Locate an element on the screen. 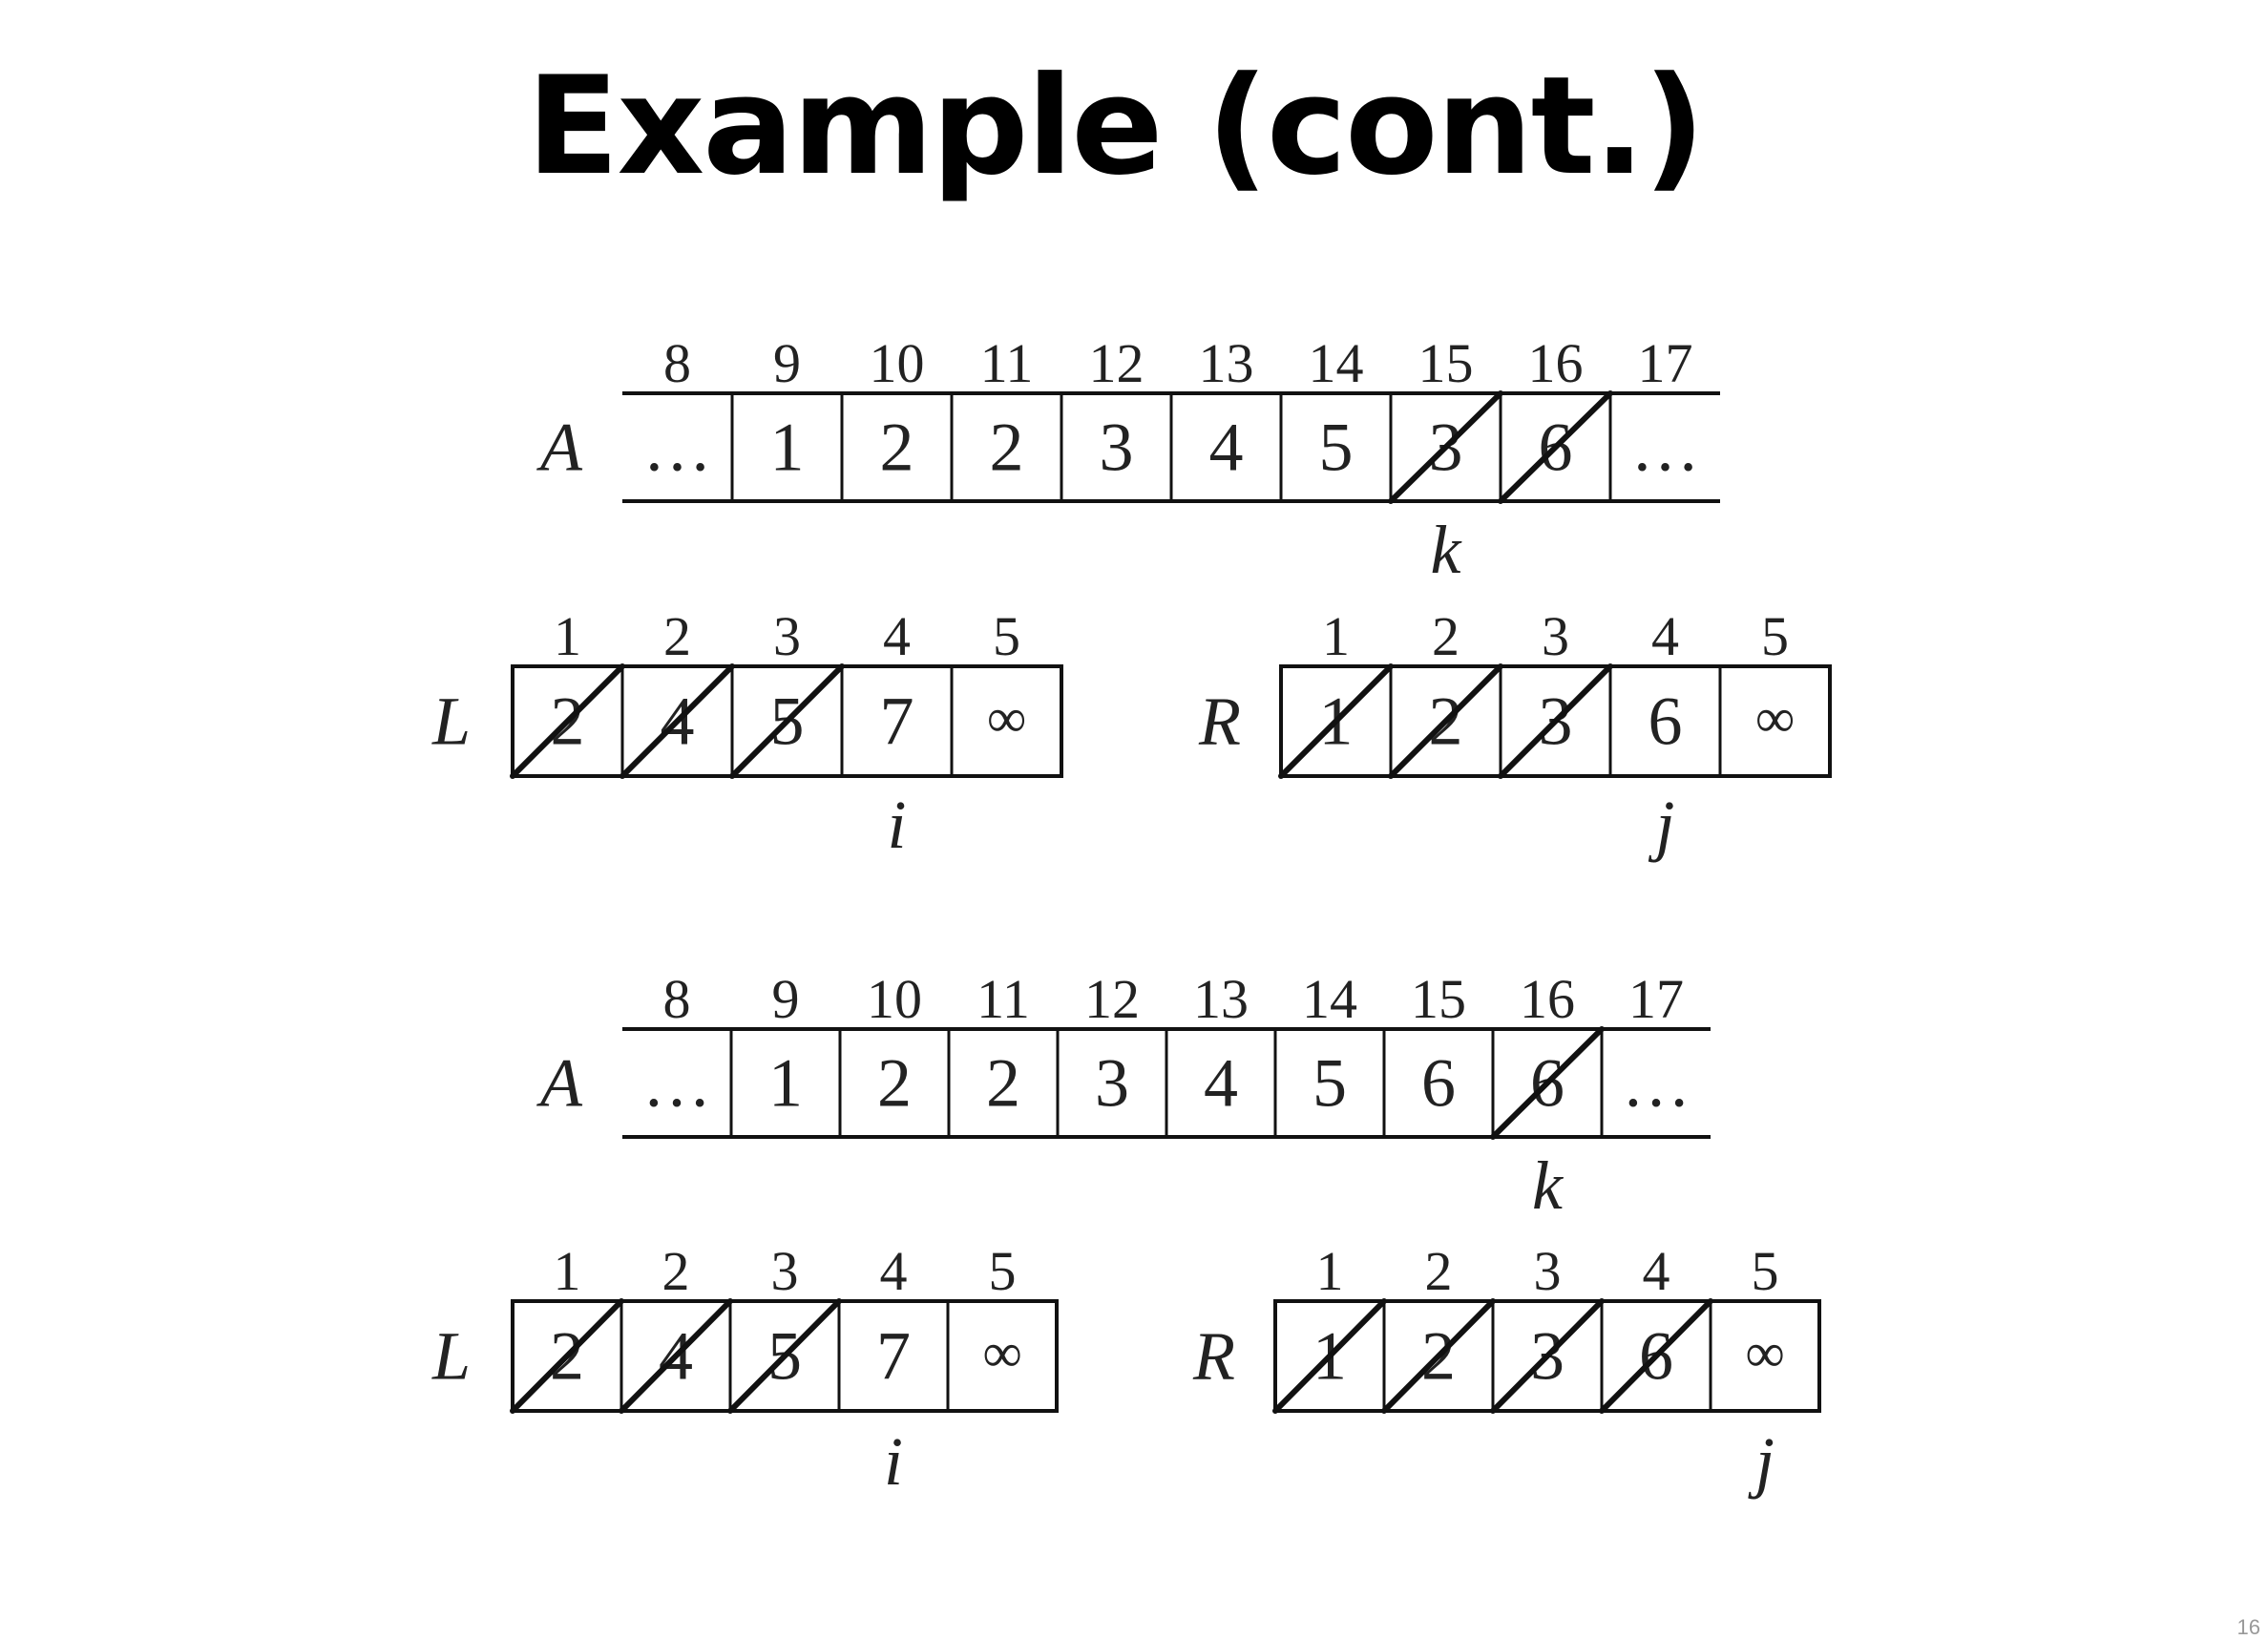 The image size is (2268, 1640). slide-title: Example (cont.) is located at coordinates (1116, 127).